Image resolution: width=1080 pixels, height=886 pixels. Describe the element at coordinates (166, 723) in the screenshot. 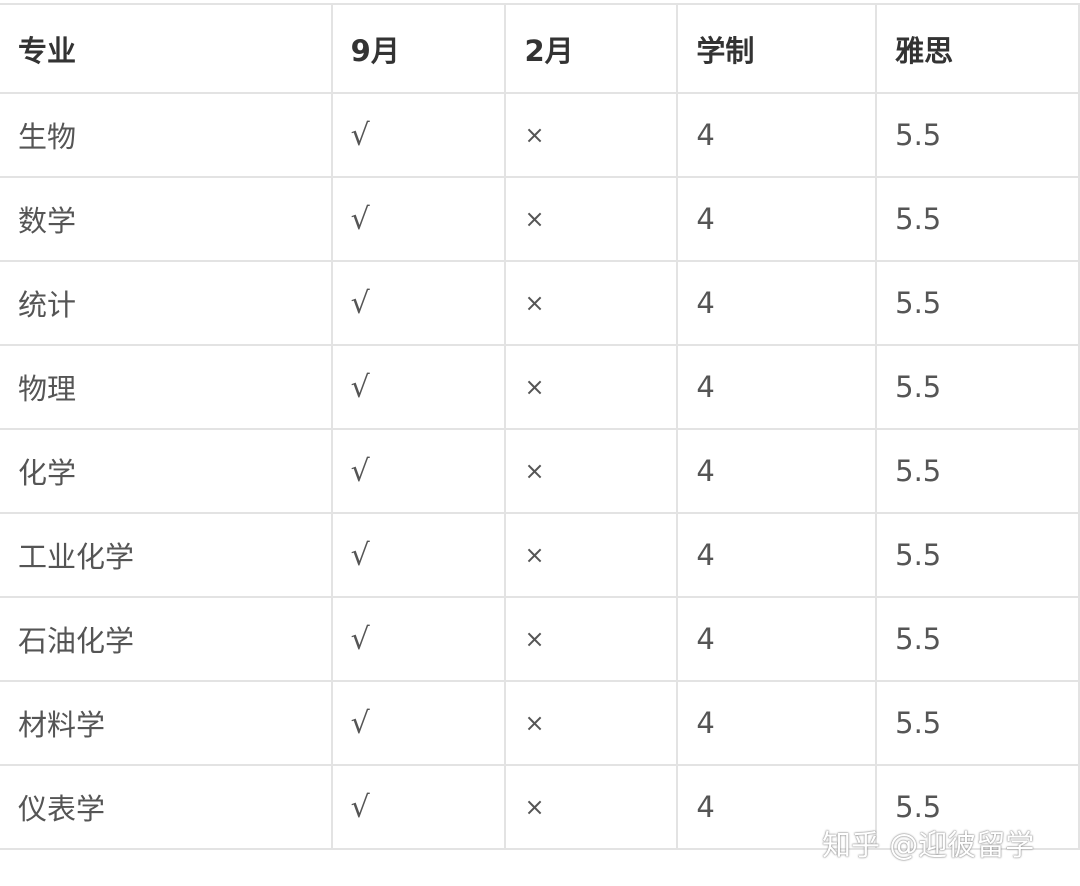

I see `table-cell: 材料学` at that location.